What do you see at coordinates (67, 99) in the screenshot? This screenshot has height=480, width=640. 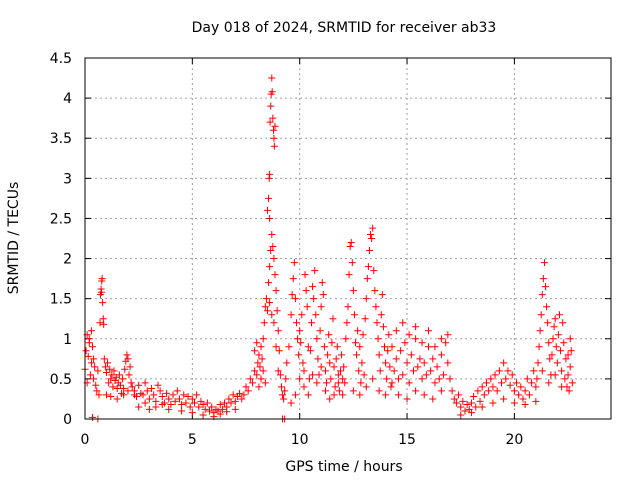 I see `y-tick-label: 4` at bounding box center [67, 99].